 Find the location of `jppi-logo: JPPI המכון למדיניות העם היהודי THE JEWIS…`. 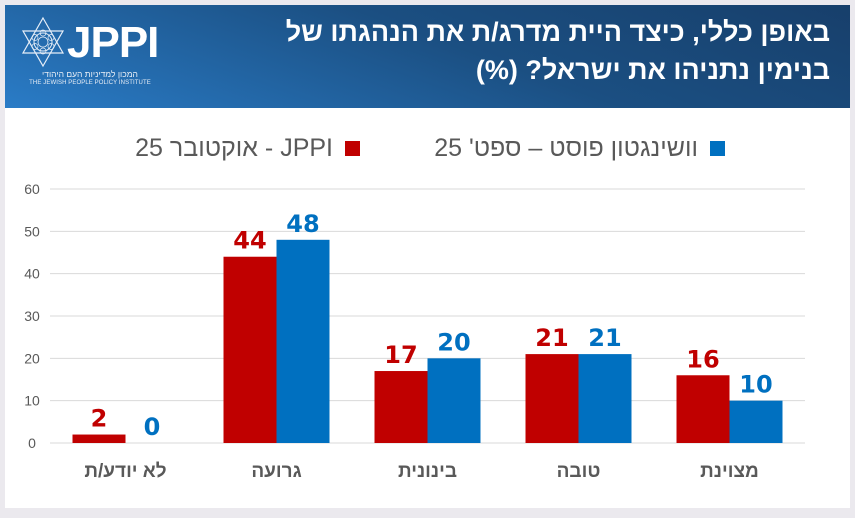

jppi-logo: JPPI המכון למדיניות העם היהודי THE JEWIS… is located at coordinates (92, 55).